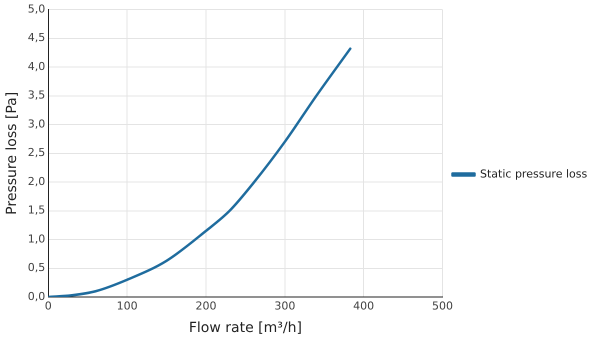  What do you see at coordinates (534, 173) in the screenshot?
I see `legend-label: Static pressure loss` at bounding box center [534, 173].